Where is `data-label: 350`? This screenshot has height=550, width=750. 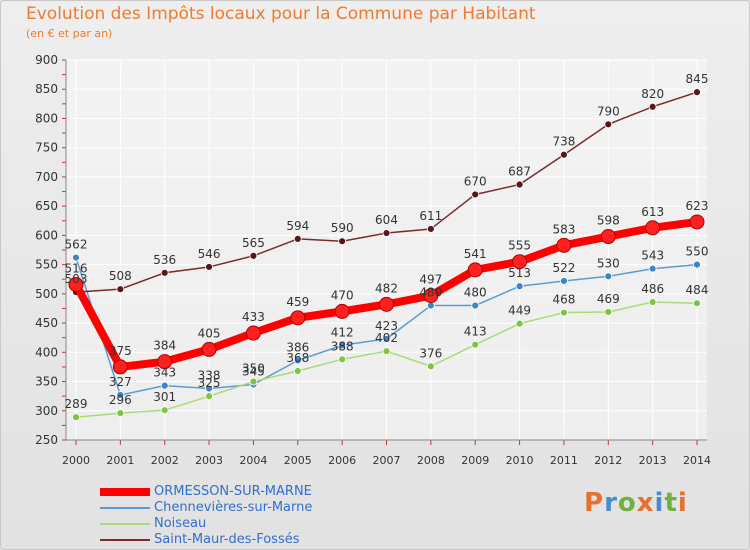
data-label: 350 is located at coordinates (253, 369).